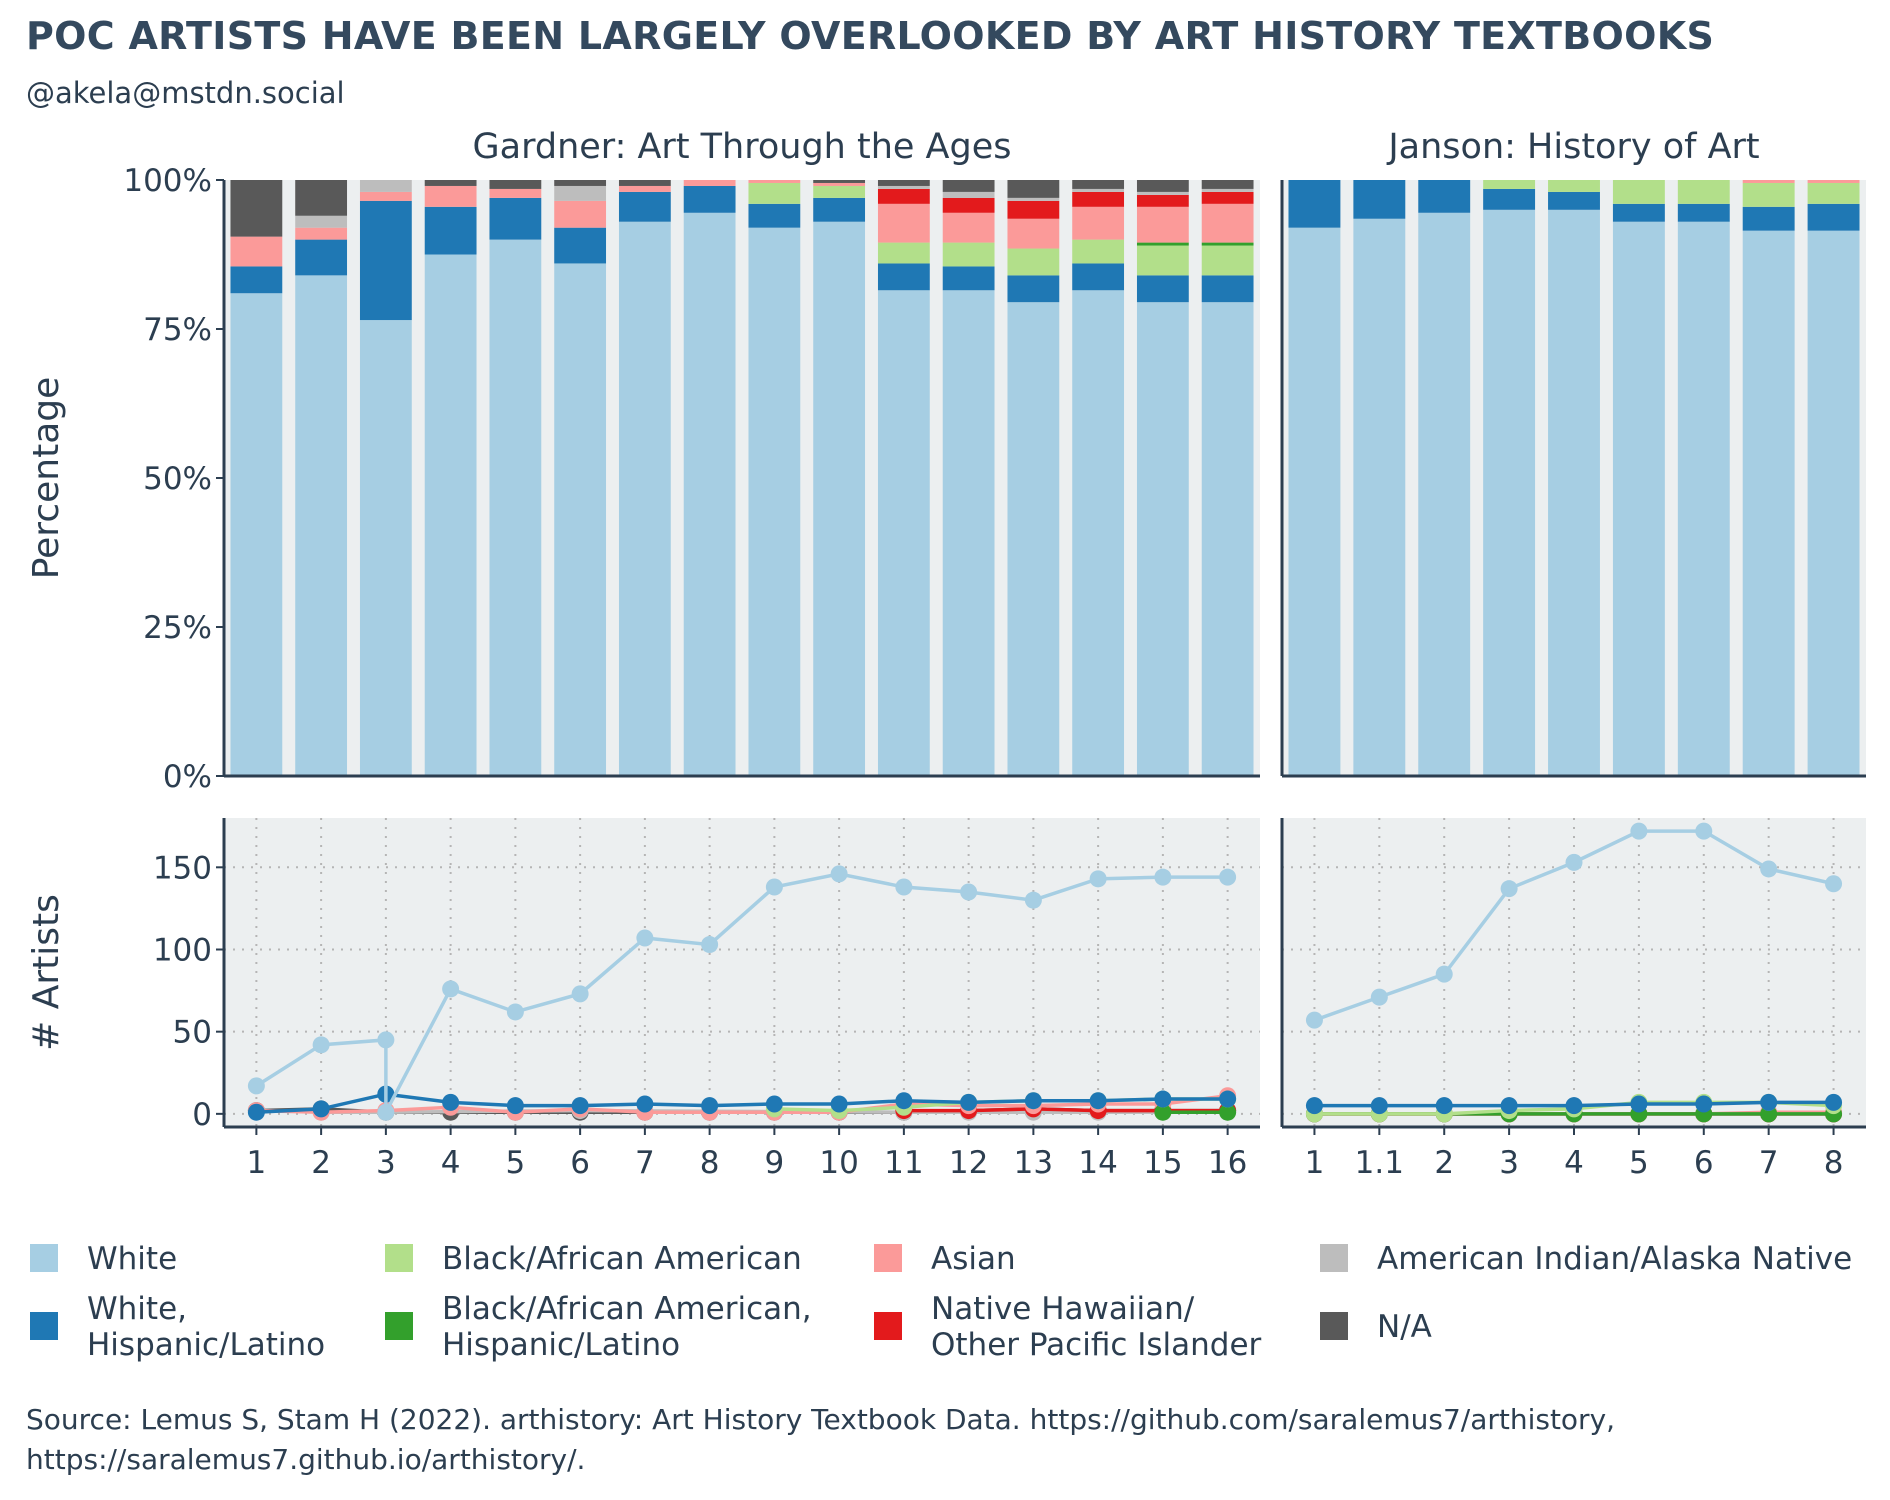  Describe the element at coordinates (1572, 147) in the screenshot. I see `facet-title-janson: Janson: History of Art` at that location.